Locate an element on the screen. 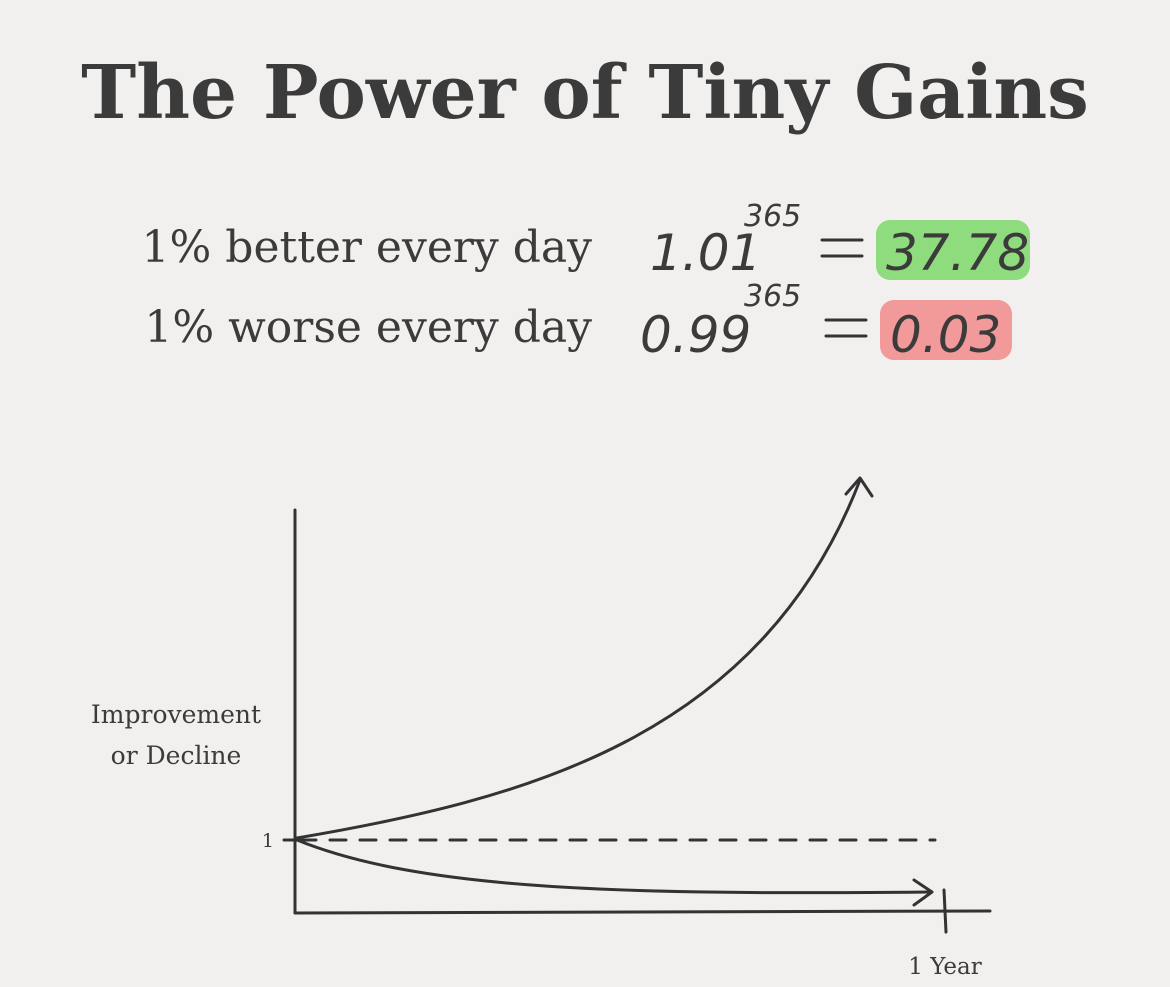  y-axis-label: or Decline is located at coordinates (176, 755).